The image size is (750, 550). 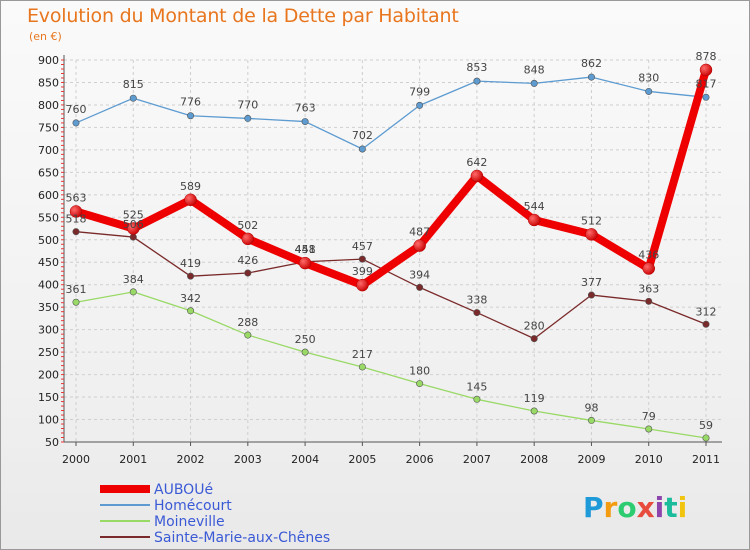 I want to click on data-label: 589, so click(x=190, y=186).